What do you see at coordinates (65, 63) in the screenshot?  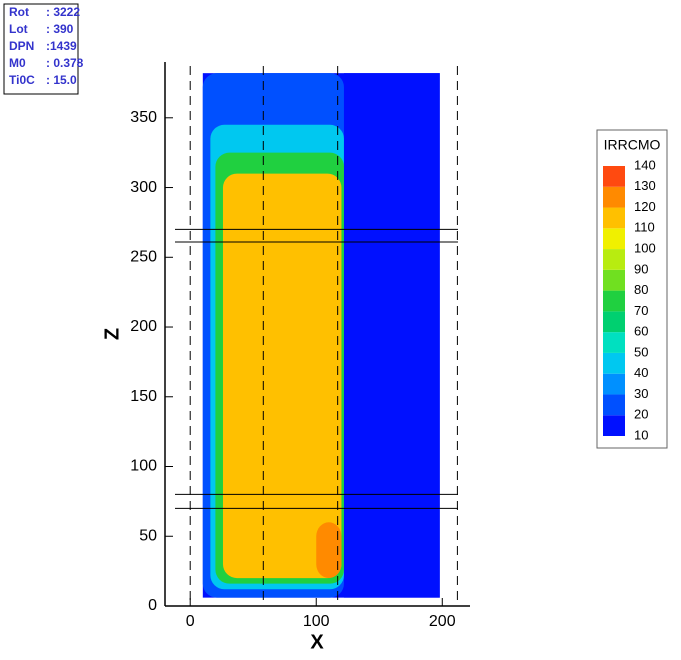 I see `info-value: : 0.378` at bounding box center [65, 63].